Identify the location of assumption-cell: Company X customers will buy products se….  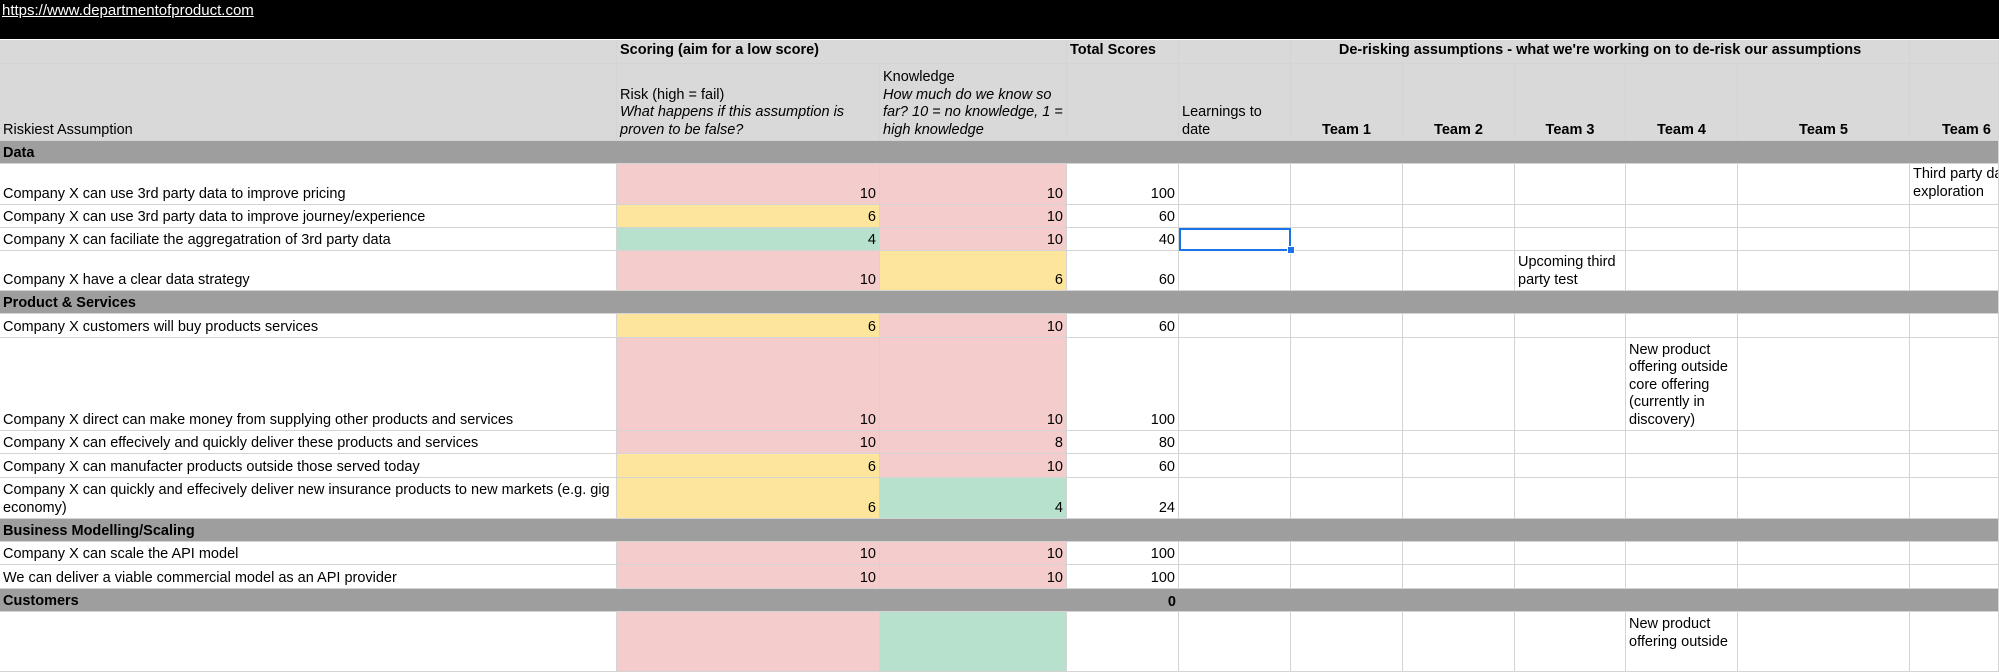
(308, 326).